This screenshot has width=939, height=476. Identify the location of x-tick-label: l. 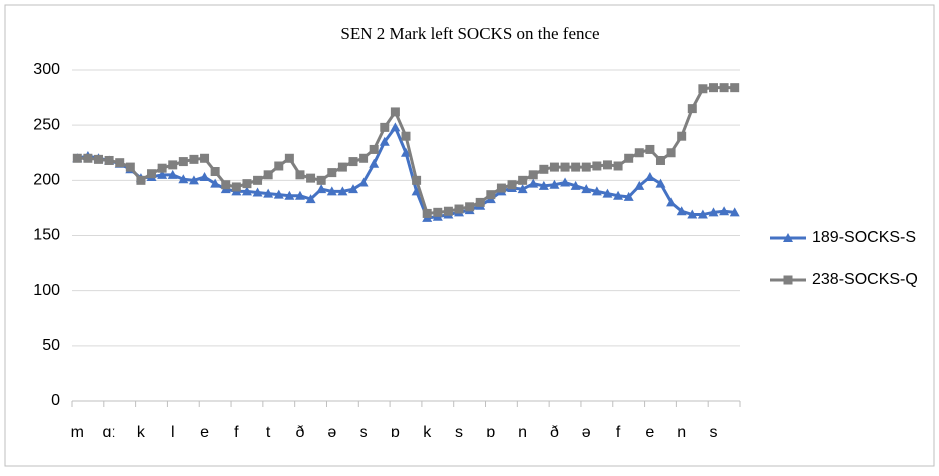
(173, 432).